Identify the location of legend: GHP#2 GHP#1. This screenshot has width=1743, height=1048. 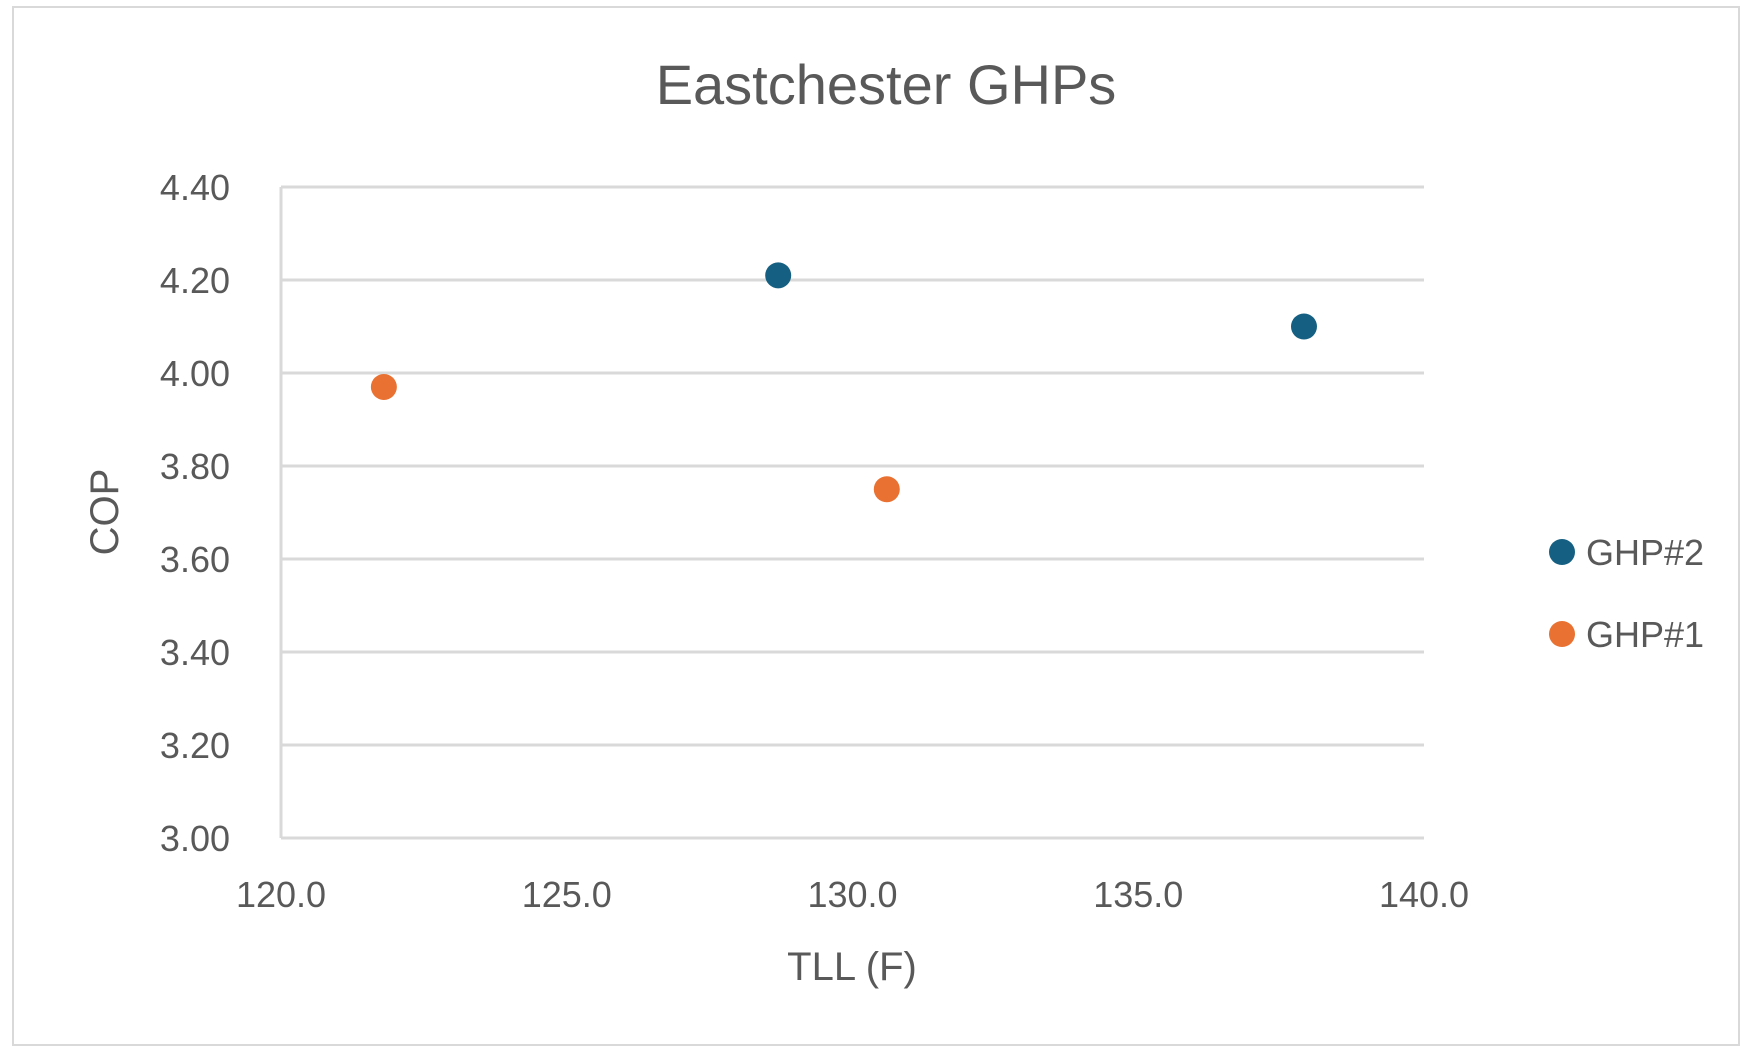
(1626, 593).